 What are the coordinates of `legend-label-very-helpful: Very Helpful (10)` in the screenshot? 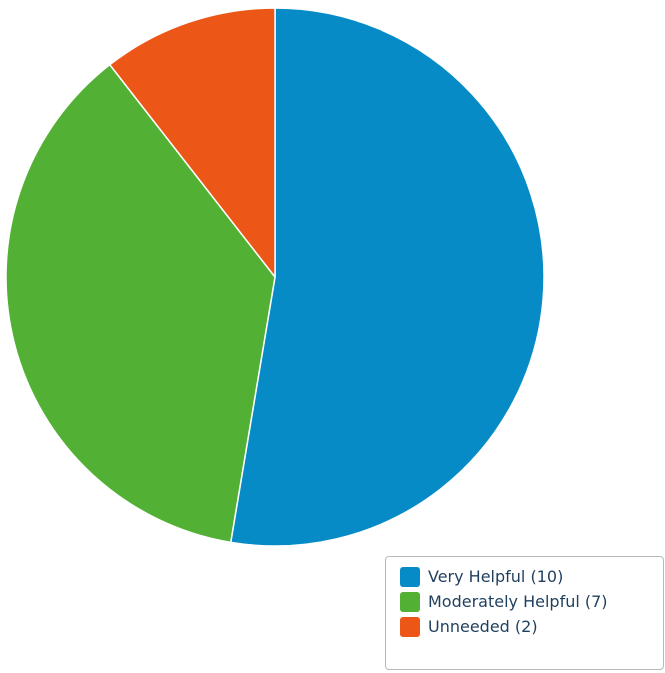 It's located at (496, 576).